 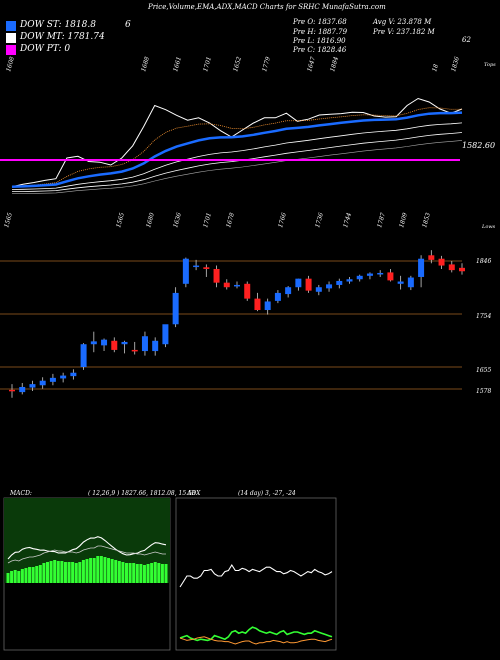 What do you see at coordinates (11, 26) in the screenshot?
I see `legend-swatch-st` at bounding box center [11, 26].